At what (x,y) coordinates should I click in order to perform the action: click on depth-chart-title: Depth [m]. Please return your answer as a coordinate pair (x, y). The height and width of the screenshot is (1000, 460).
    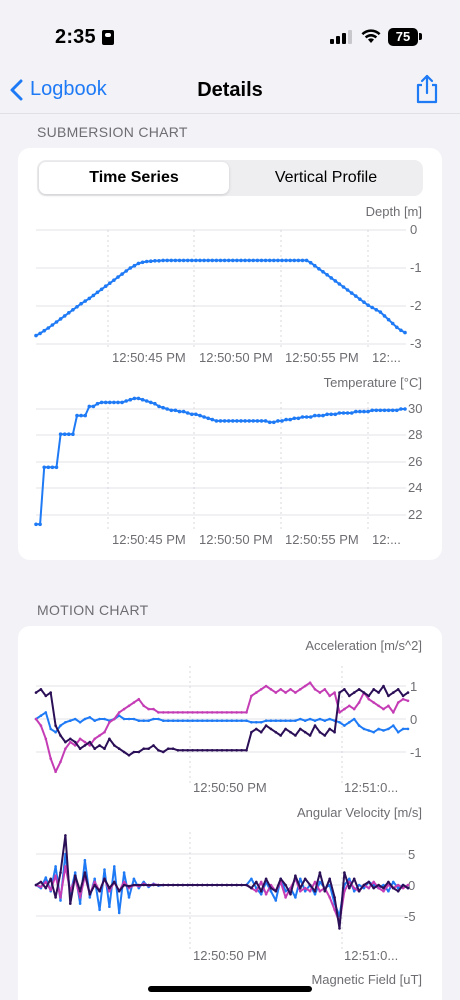
    Looking at the image, I should click on (394, 211).